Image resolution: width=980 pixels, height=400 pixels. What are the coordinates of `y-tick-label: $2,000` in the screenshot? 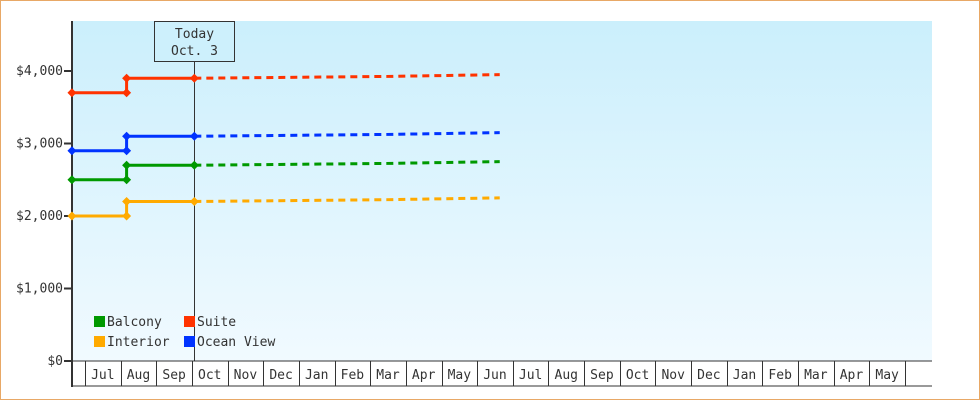 It's located at (39, 216).